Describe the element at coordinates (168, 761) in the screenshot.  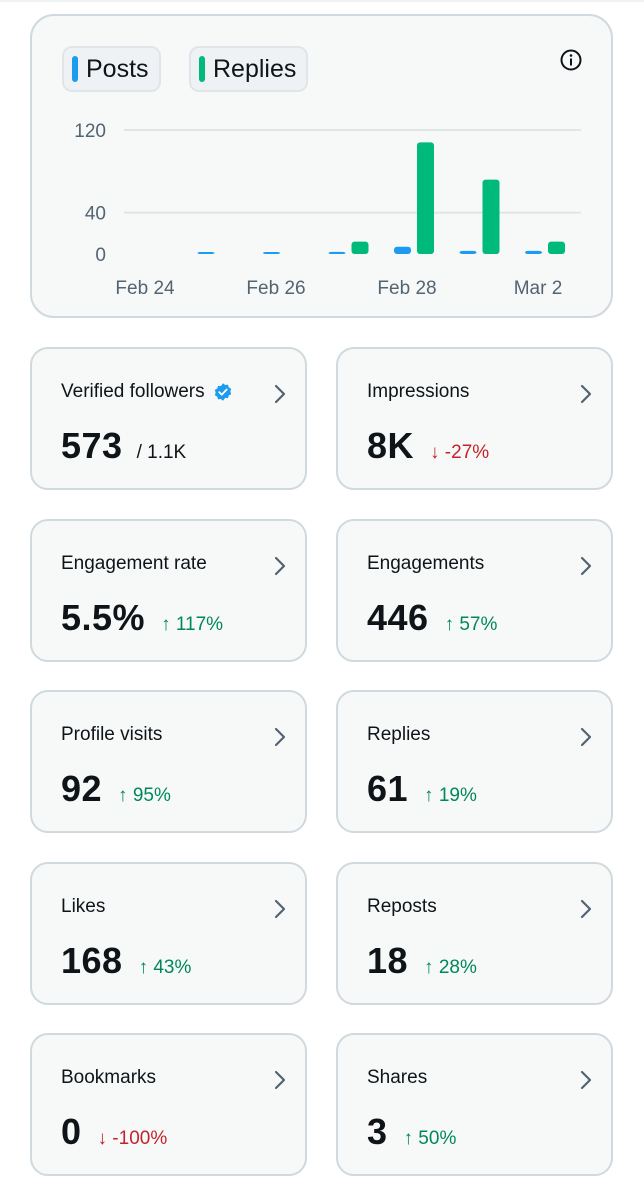
I see `metric-card-profile-visits: Profile visits 92 ↑ 95%` at that location.